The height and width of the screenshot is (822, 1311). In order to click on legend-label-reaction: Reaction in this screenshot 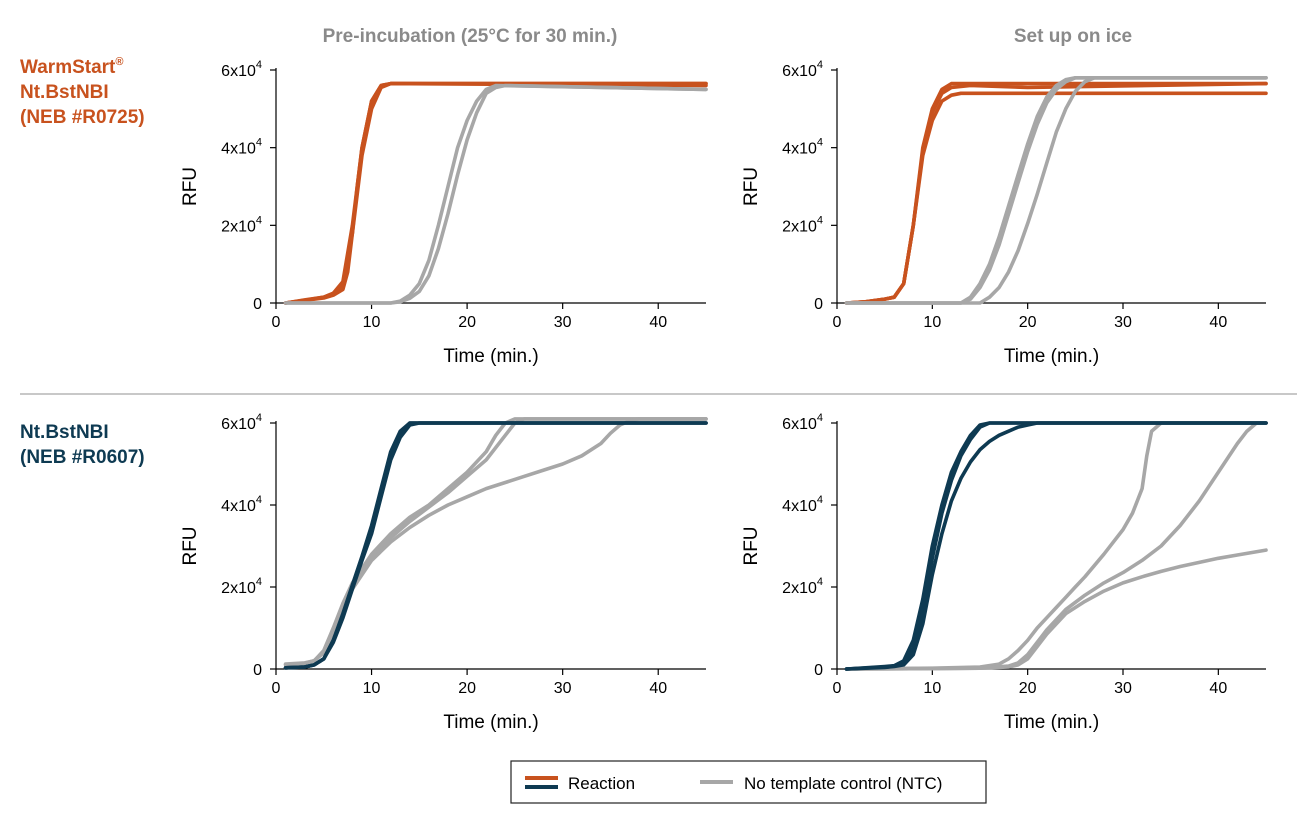, I will do `click(601, 783)`.